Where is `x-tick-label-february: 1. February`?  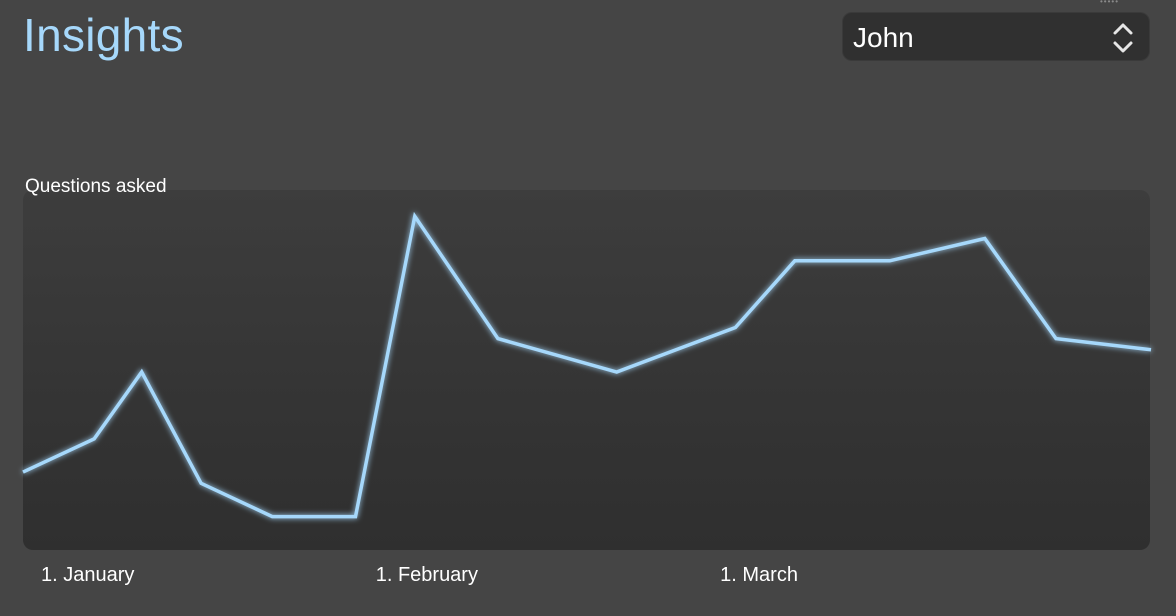 x-tick-label-february: 1. February is located at coordinates (426, 575).